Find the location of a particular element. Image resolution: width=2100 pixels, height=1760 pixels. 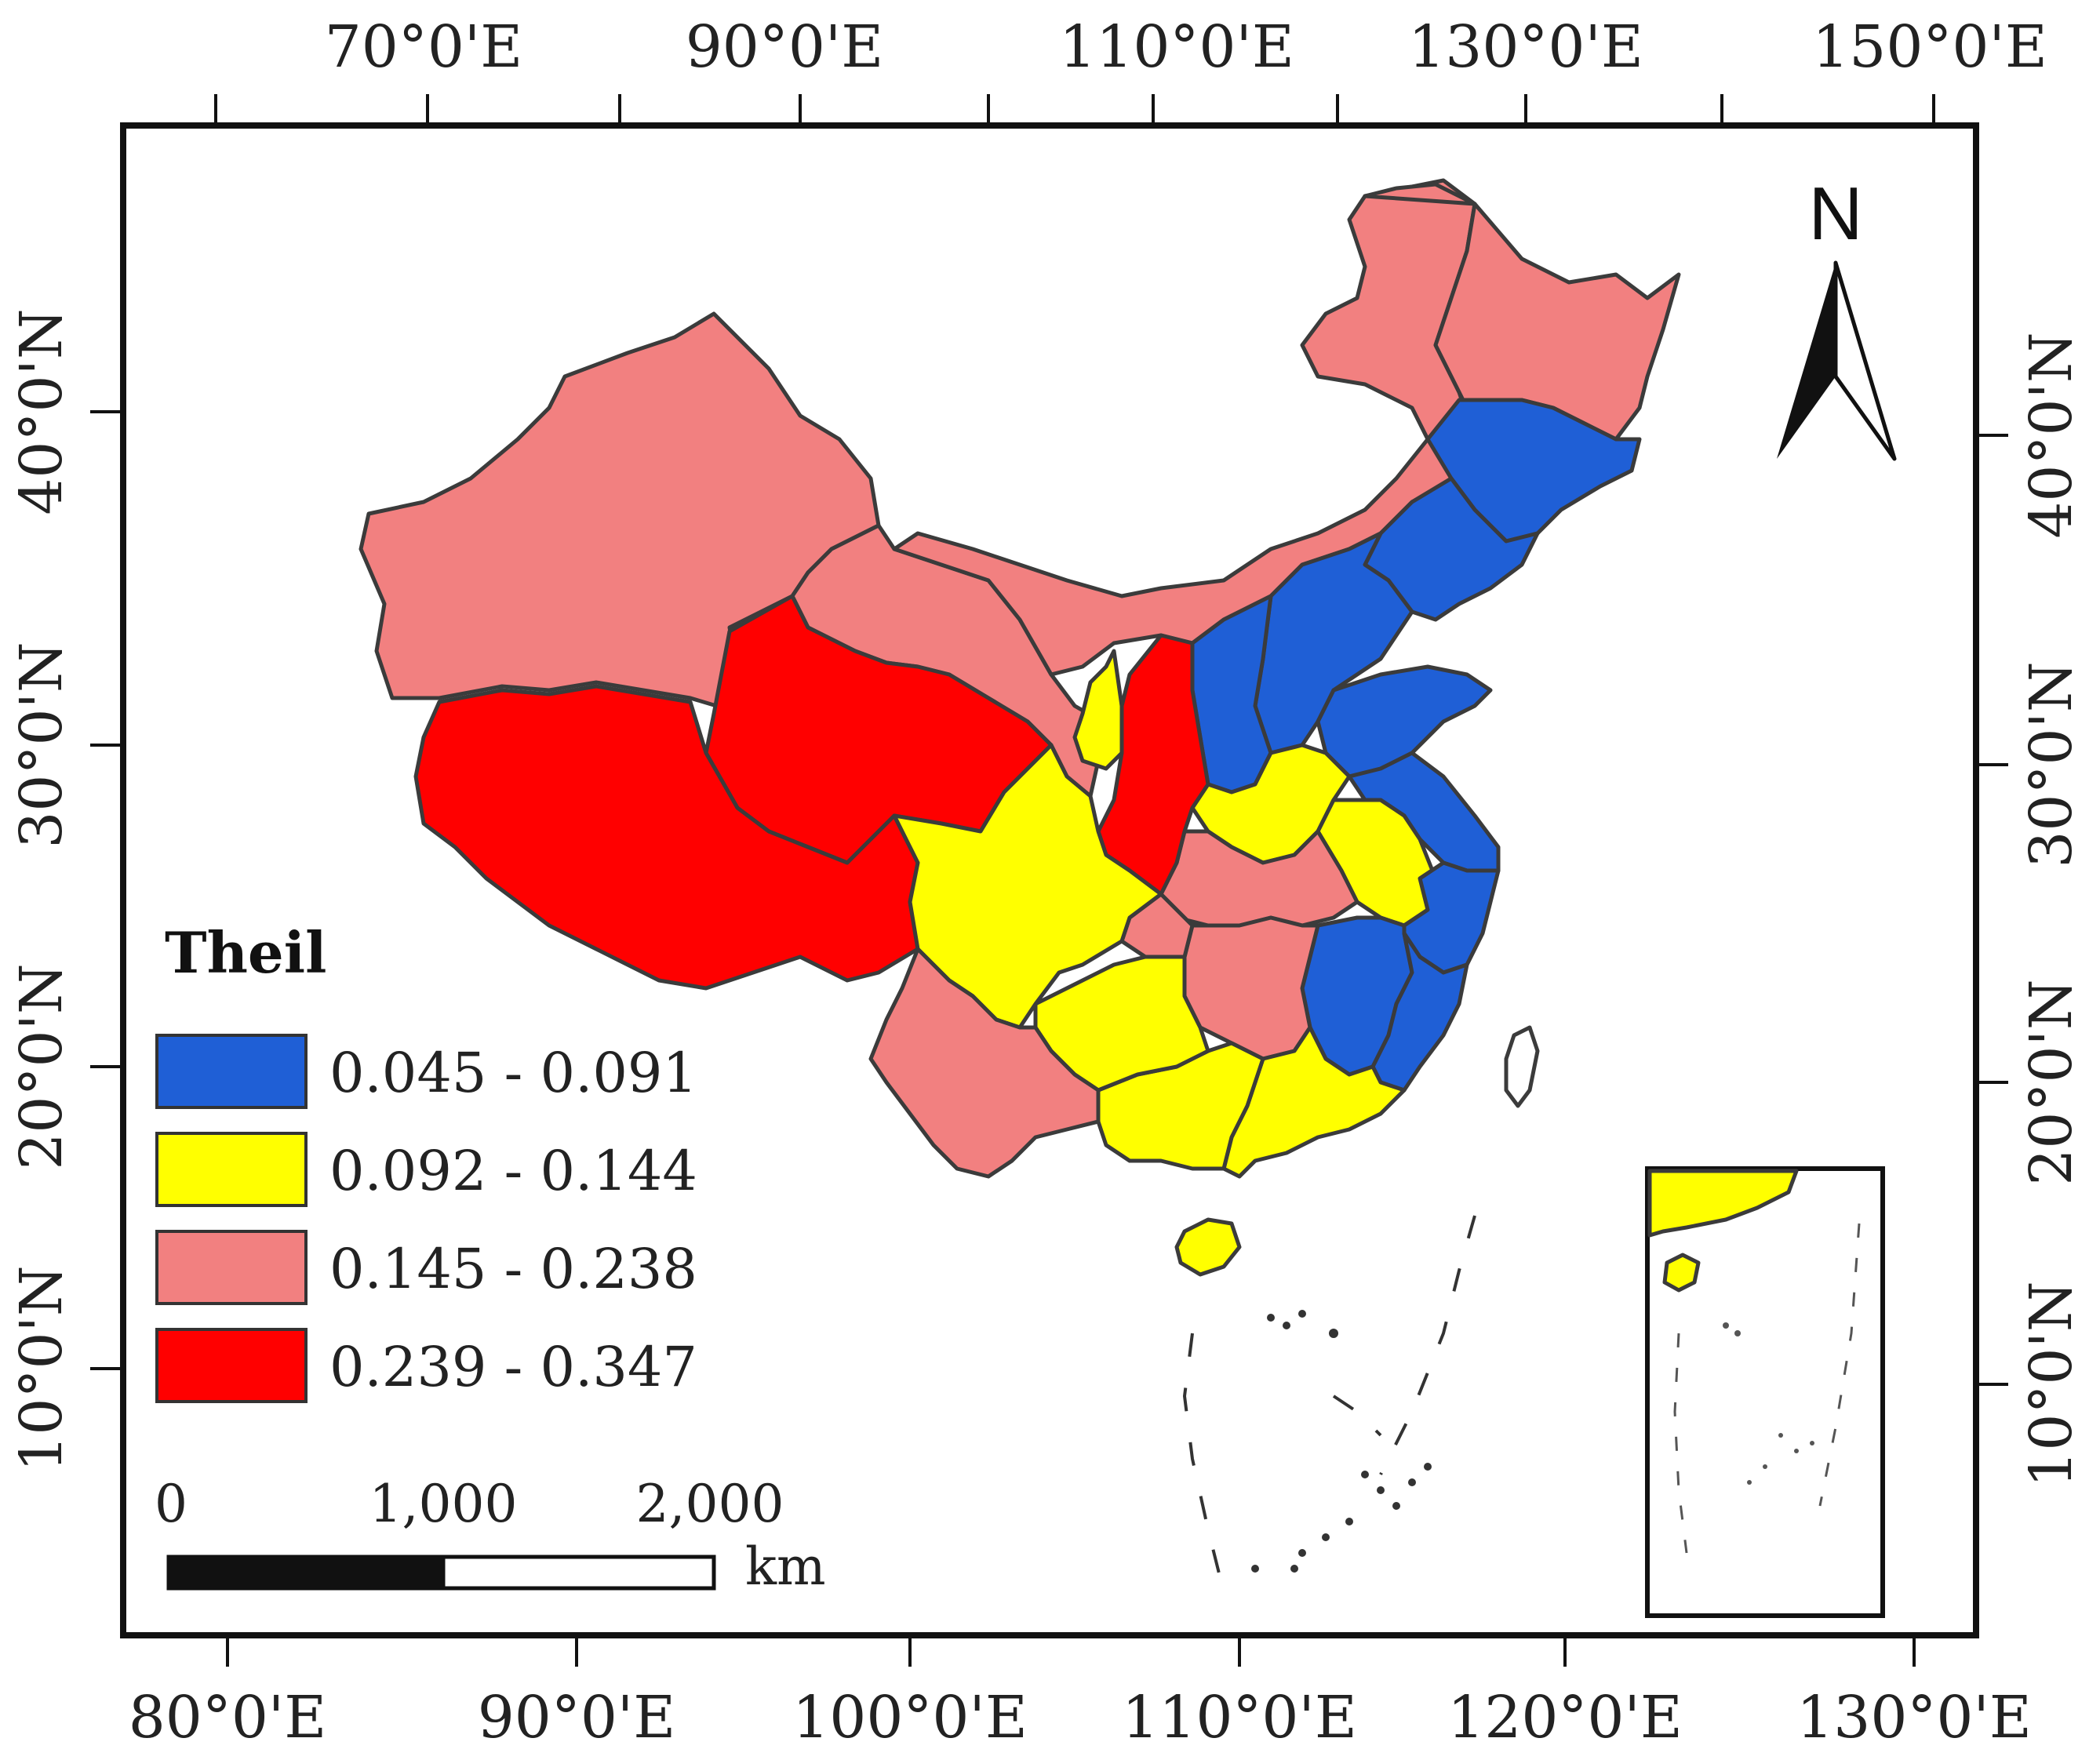

top-axis: 70°0'E 90°0'E 110°0'E 130°0'E 150°0'E is located at coordinates (1130, 69).